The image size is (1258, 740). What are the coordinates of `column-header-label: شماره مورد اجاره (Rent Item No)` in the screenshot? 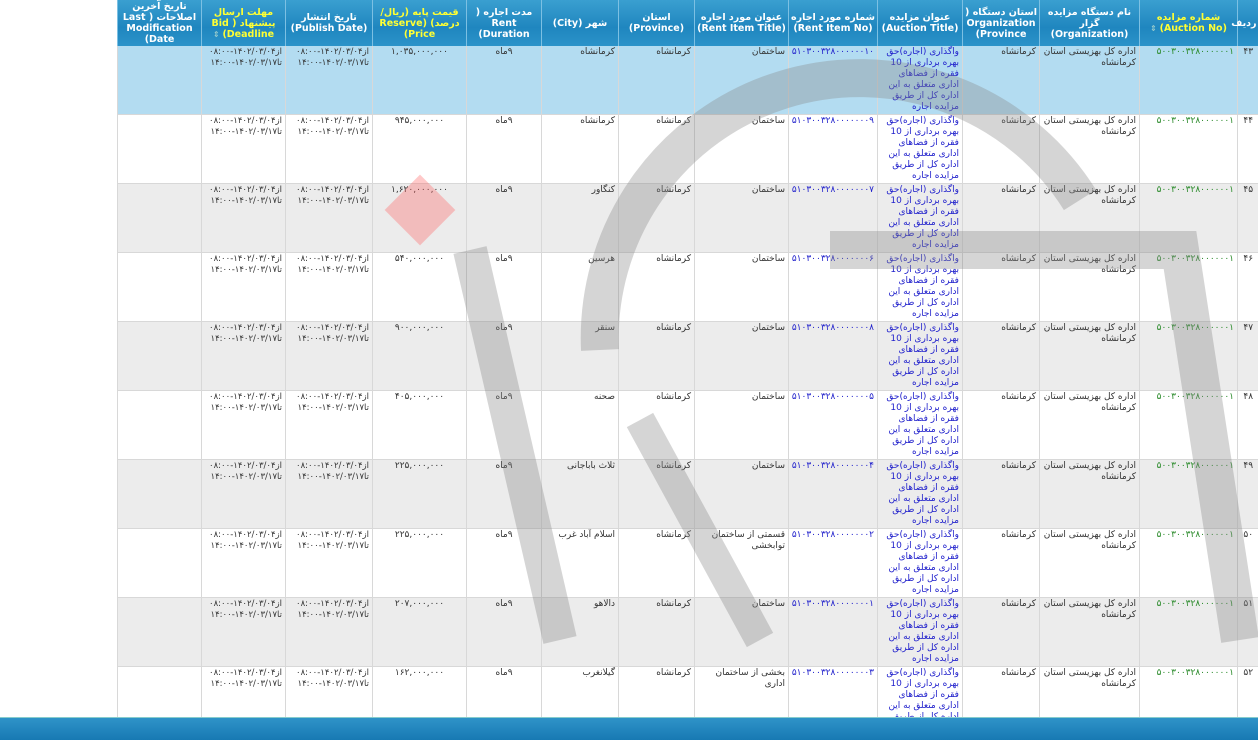 It's located at (833, 23).